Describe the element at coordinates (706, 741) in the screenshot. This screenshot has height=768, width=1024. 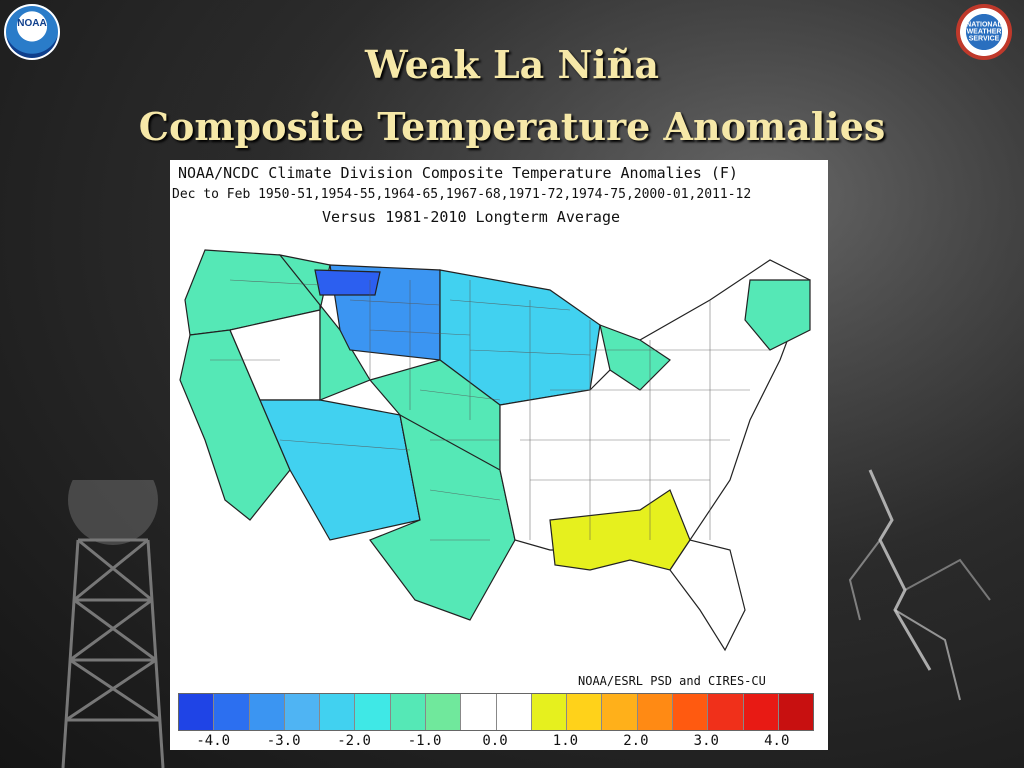
I see `colorbar-tick-label: 3.0` at that location.